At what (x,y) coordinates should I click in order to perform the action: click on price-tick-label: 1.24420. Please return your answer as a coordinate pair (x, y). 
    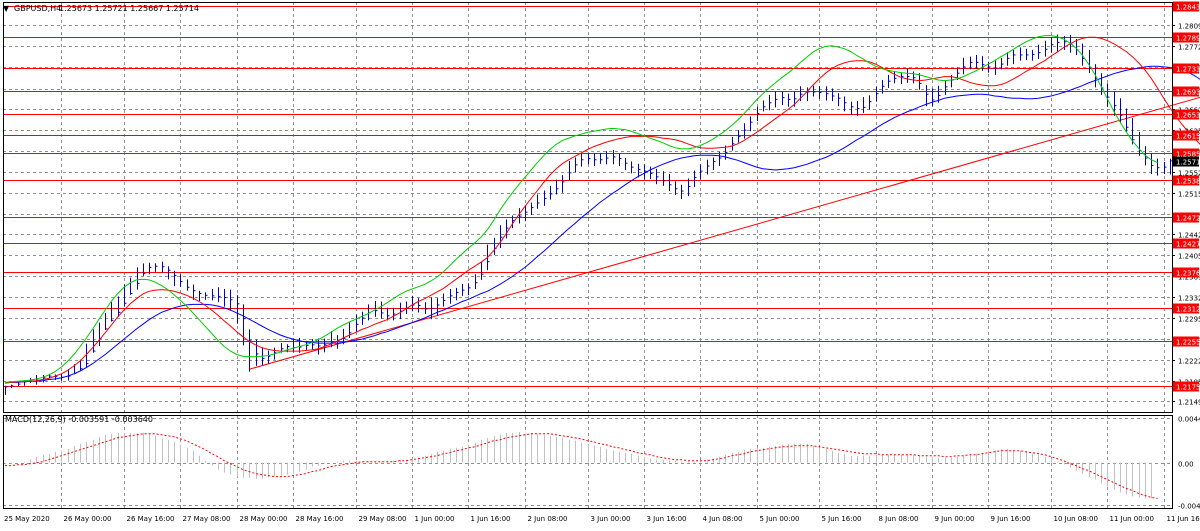
    Looking at the image, I should click on (1189, 236).